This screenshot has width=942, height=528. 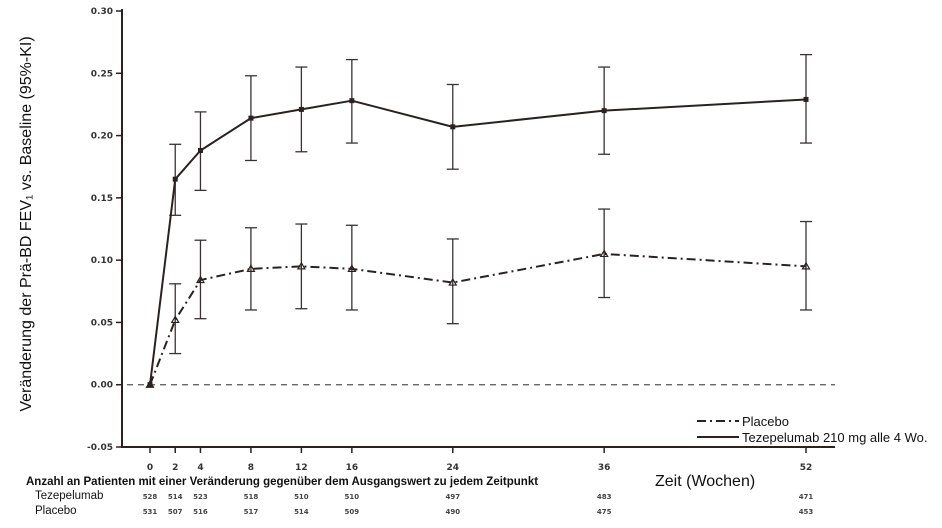 I want to click on y-tick-label: 0.00, so click(x=102, y=386).